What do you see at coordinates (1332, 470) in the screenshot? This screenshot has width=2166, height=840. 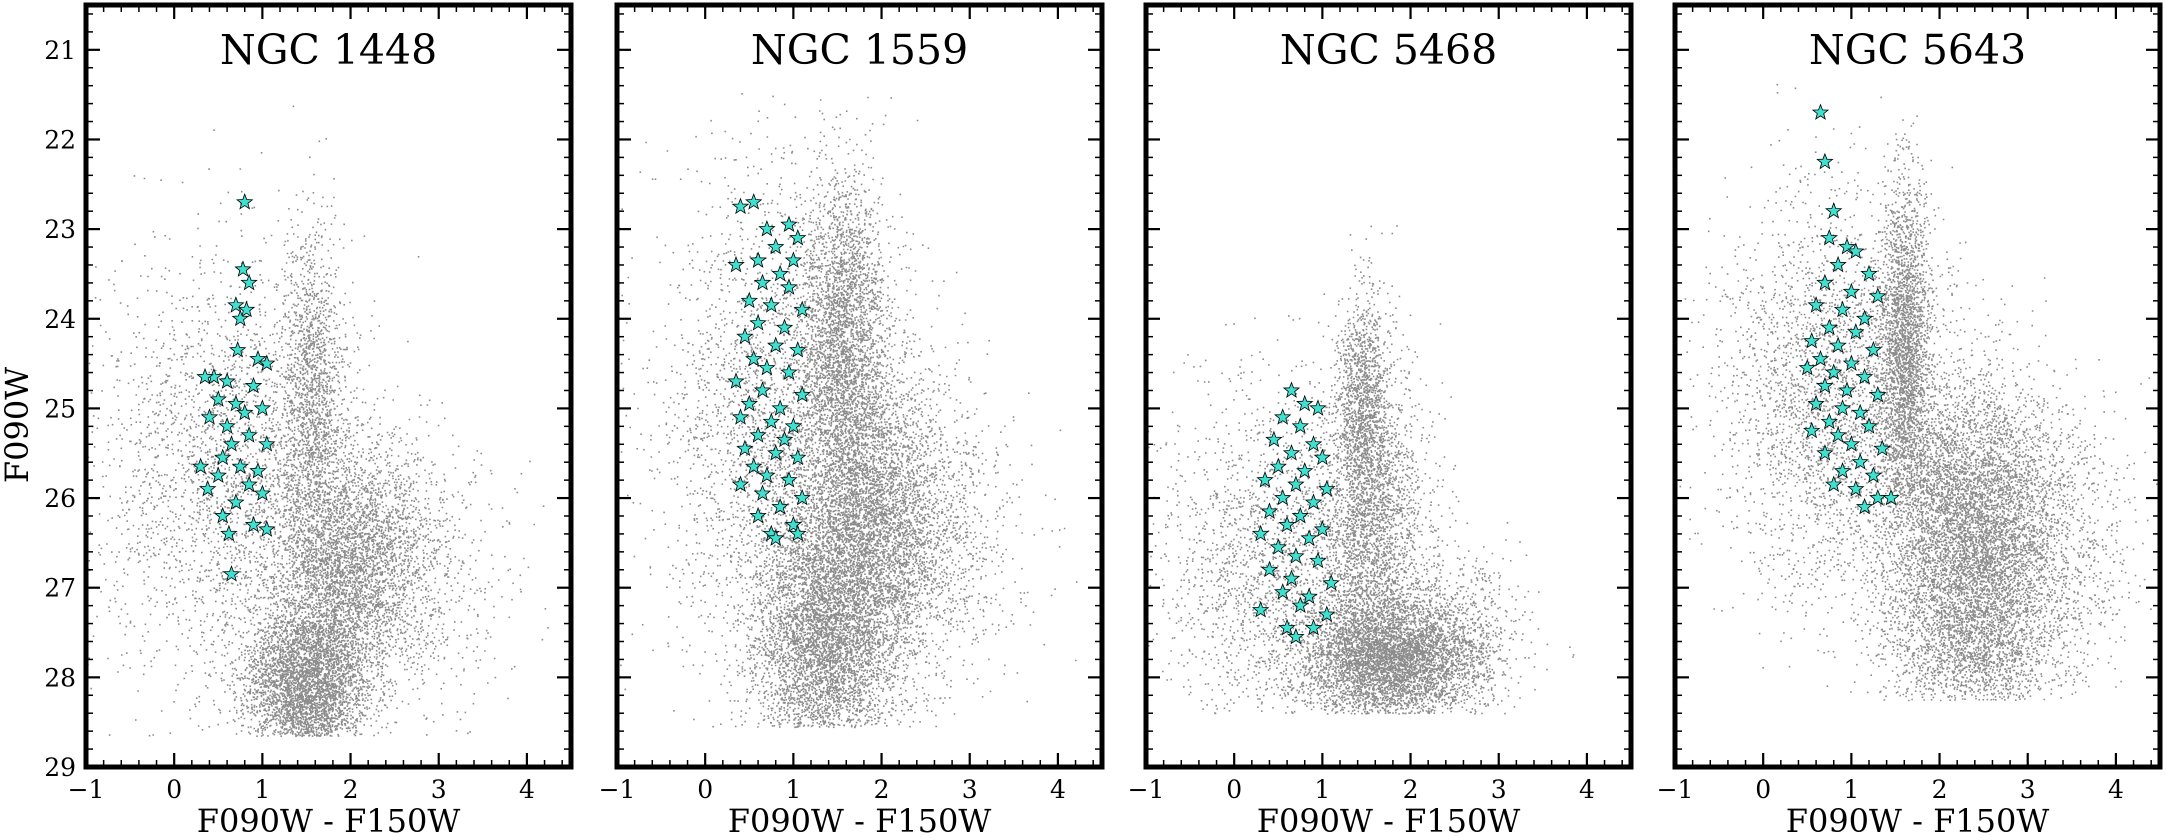 I see `field-star-cloud` at bounding box center [1332, 470].